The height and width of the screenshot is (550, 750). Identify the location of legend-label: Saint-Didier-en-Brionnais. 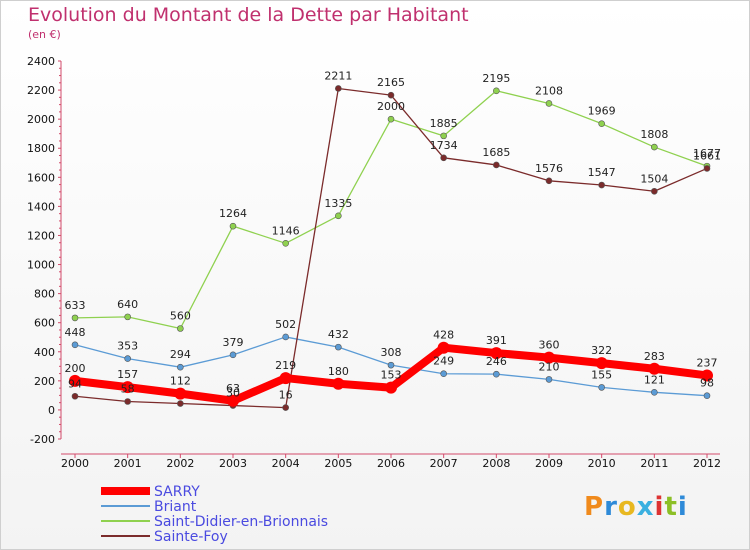
(241, 522).